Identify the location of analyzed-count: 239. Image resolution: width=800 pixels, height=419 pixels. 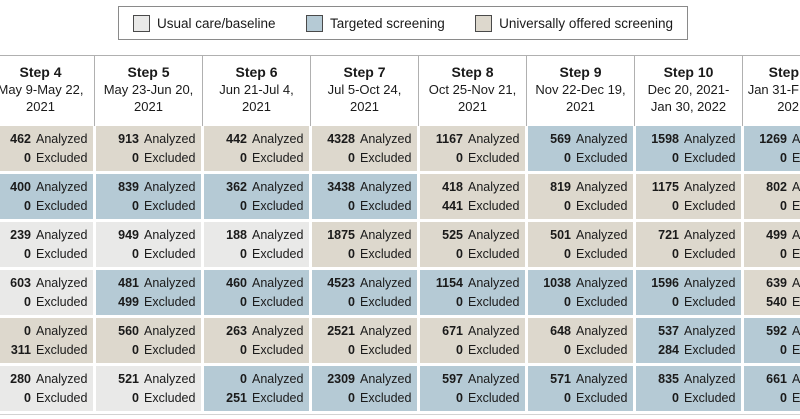
(20, 234).